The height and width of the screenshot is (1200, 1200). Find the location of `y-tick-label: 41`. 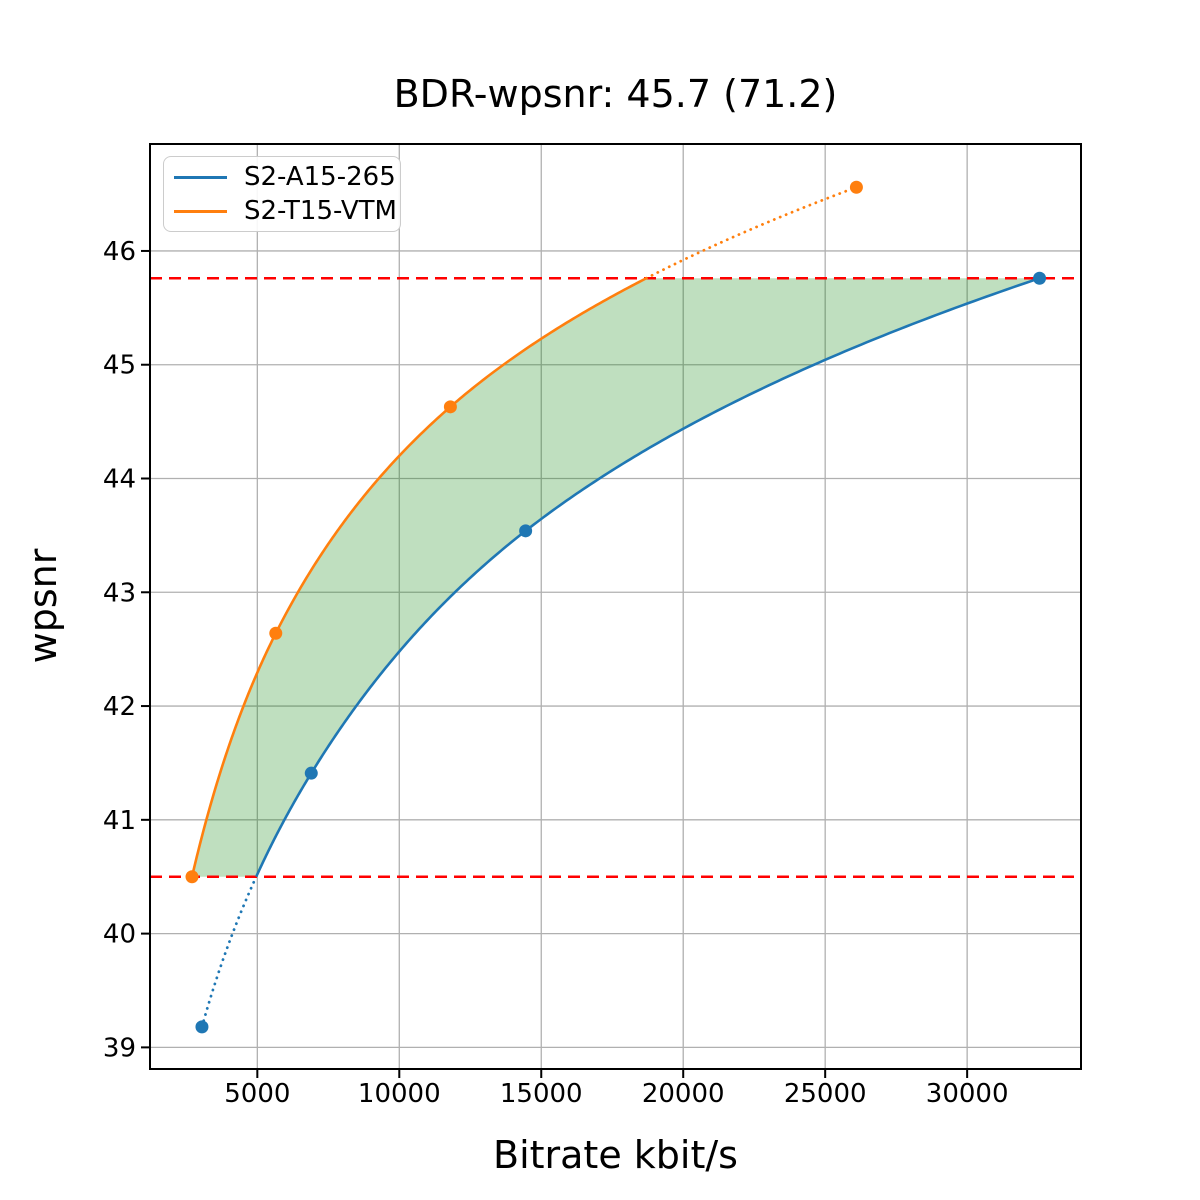

y-tick-label: 41 is located at coordinates (119, 821).